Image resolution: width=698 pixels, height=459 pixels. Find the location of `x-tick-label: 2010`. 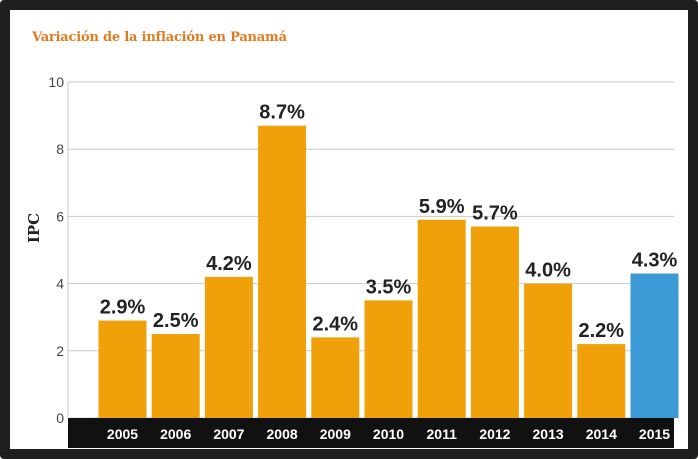

x-tick-label: 2010 is located at coordinates (388, 434).